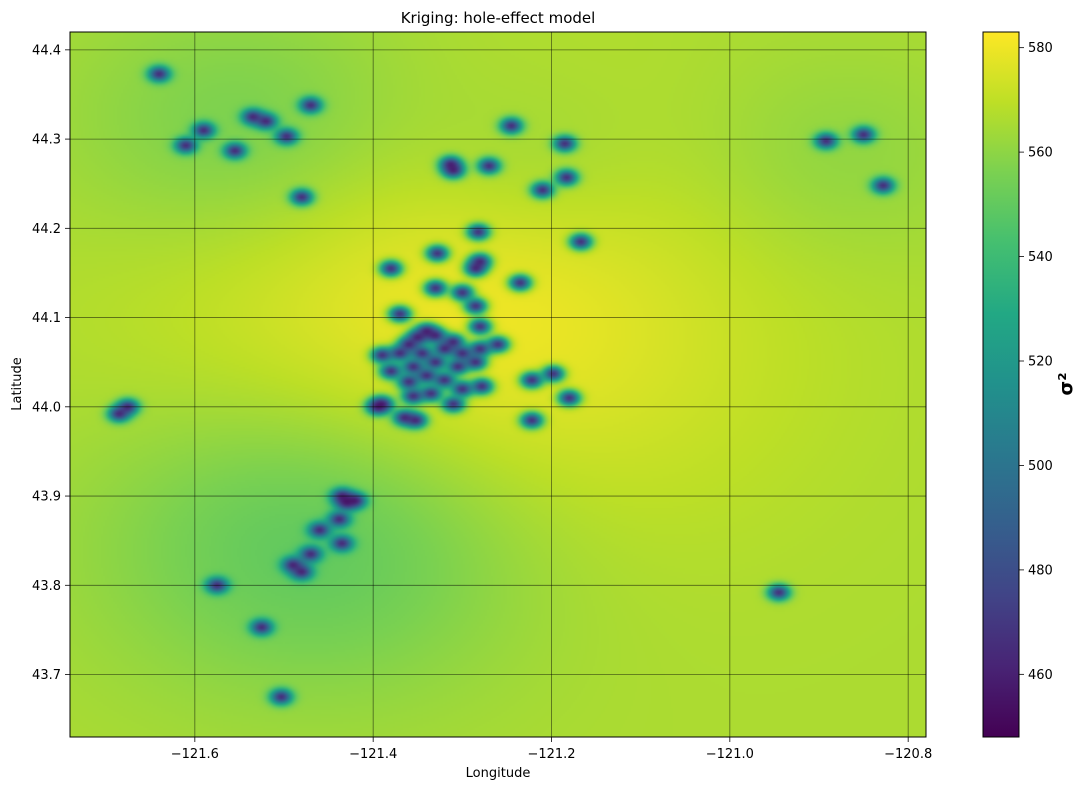  What do you see at coordinates (551, 754) in the screenshot?
I see `x-tick-label: −121.2` at bounding box center [551, 754].